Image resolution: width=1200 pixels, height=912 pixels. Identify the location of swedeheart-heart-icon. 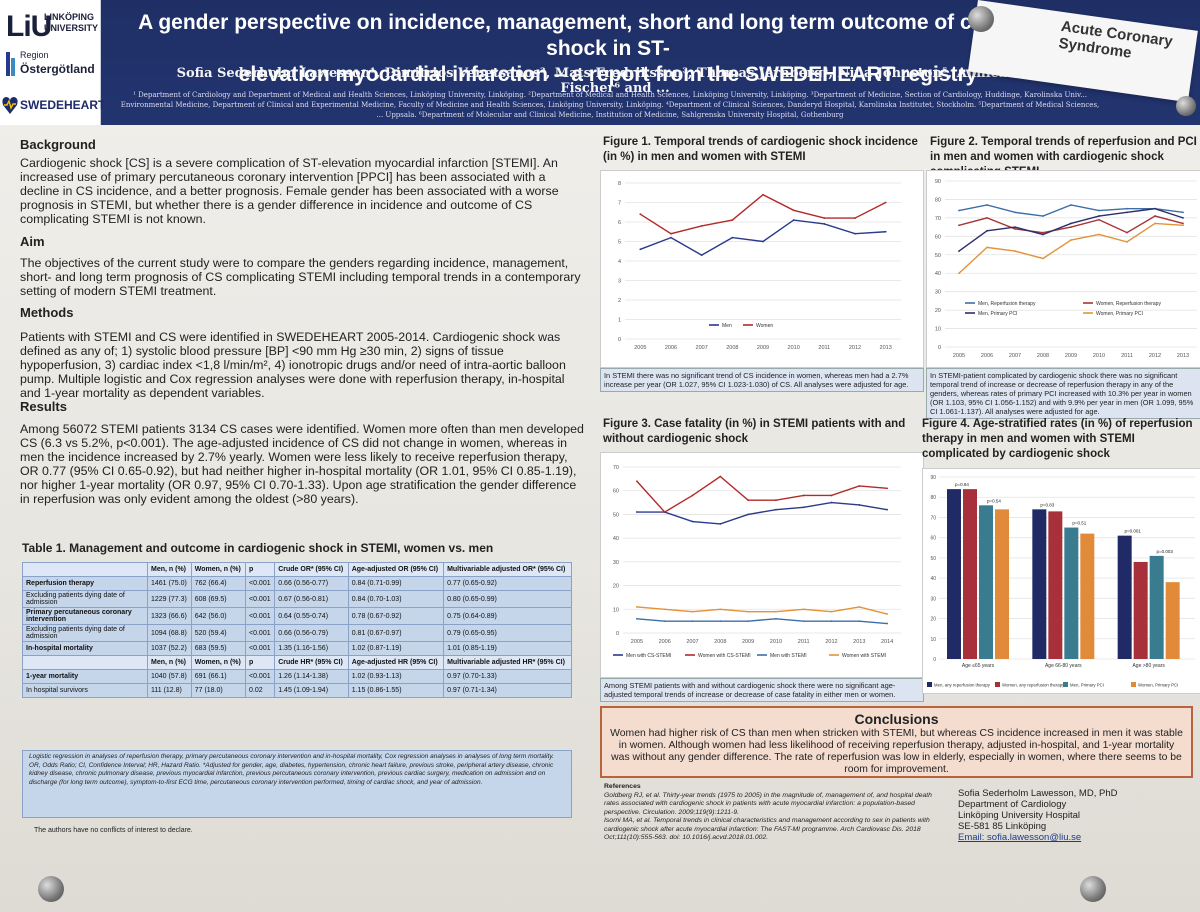
(10, 105).